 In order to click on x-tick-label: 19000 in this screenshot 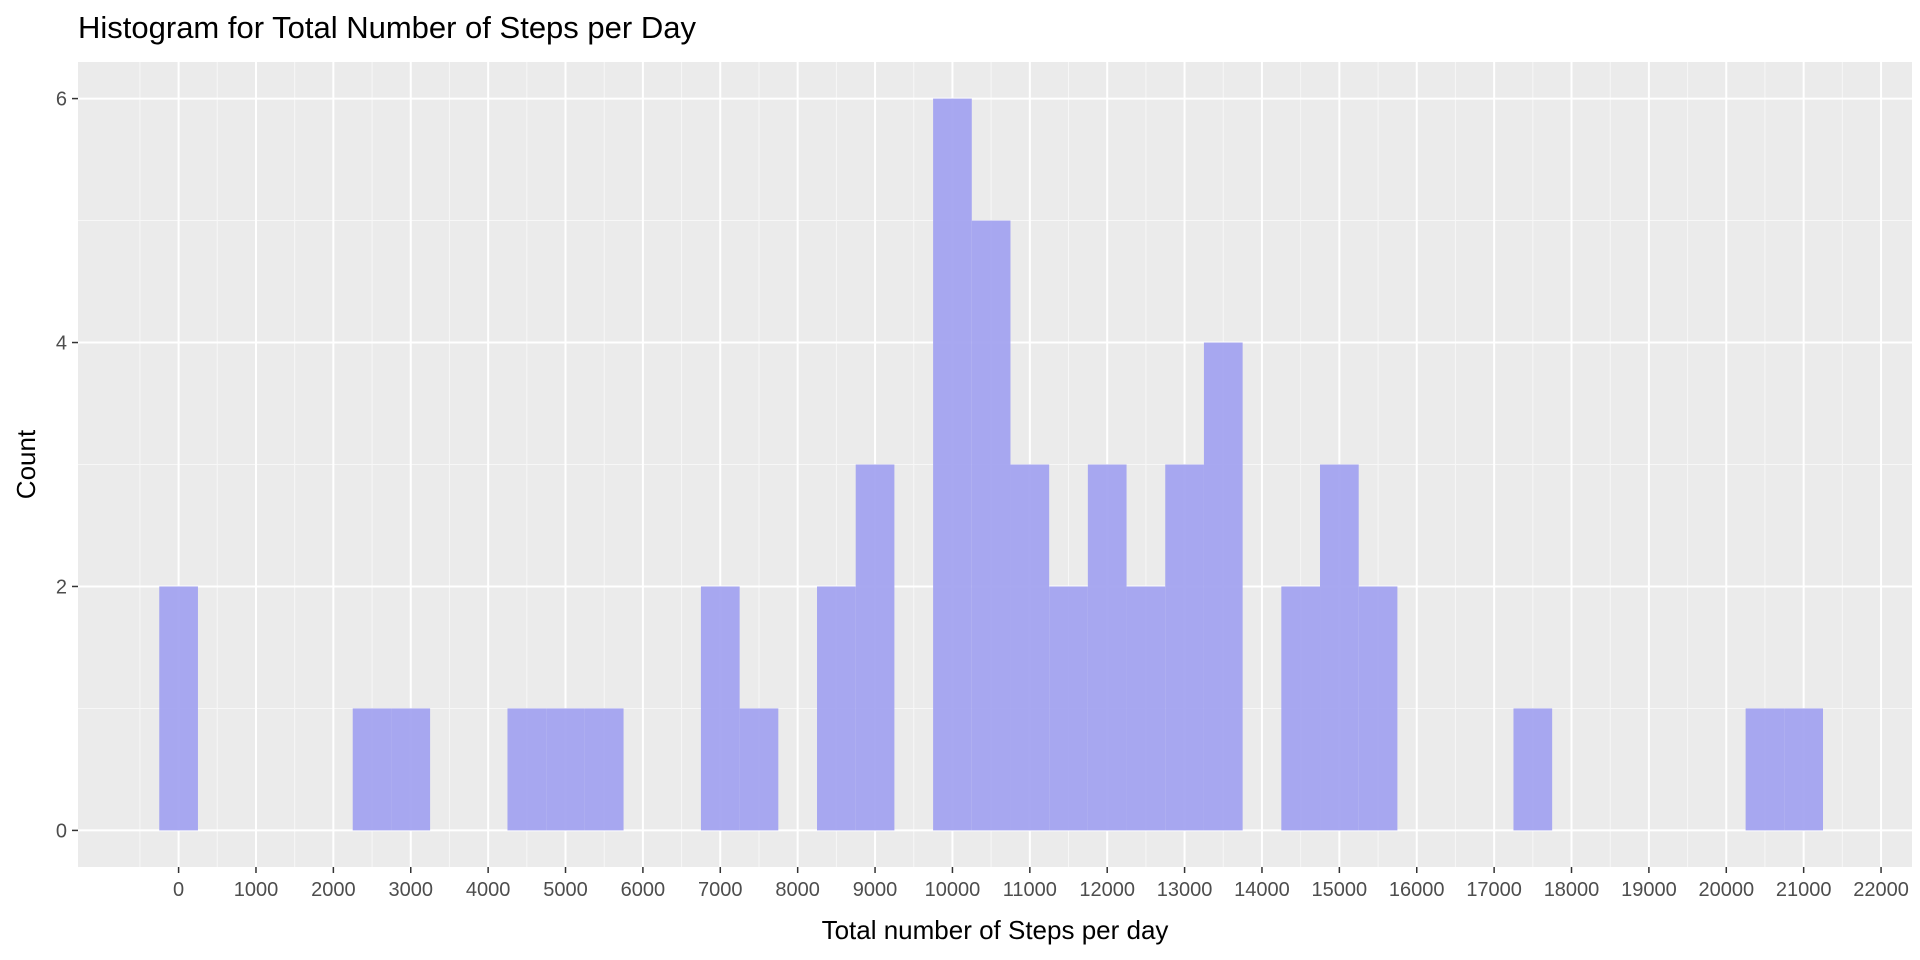, I will do `click(1649, 890)`.